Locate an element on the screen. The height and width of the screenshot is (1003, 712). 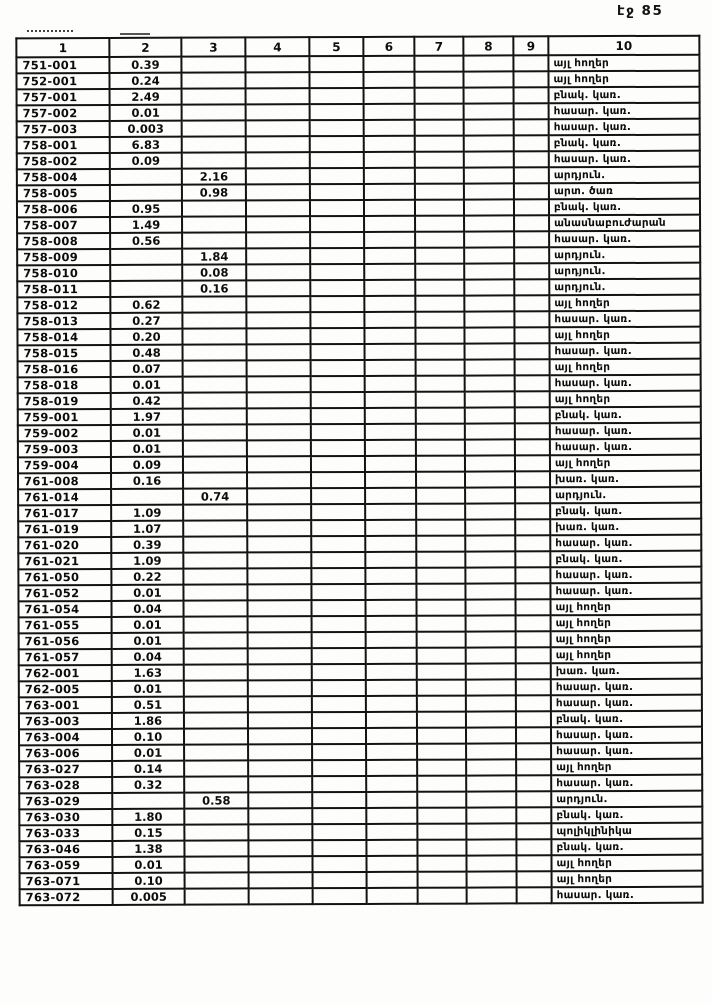
cell-parcel-code: 758-010 is located at coordinates (64, 273).